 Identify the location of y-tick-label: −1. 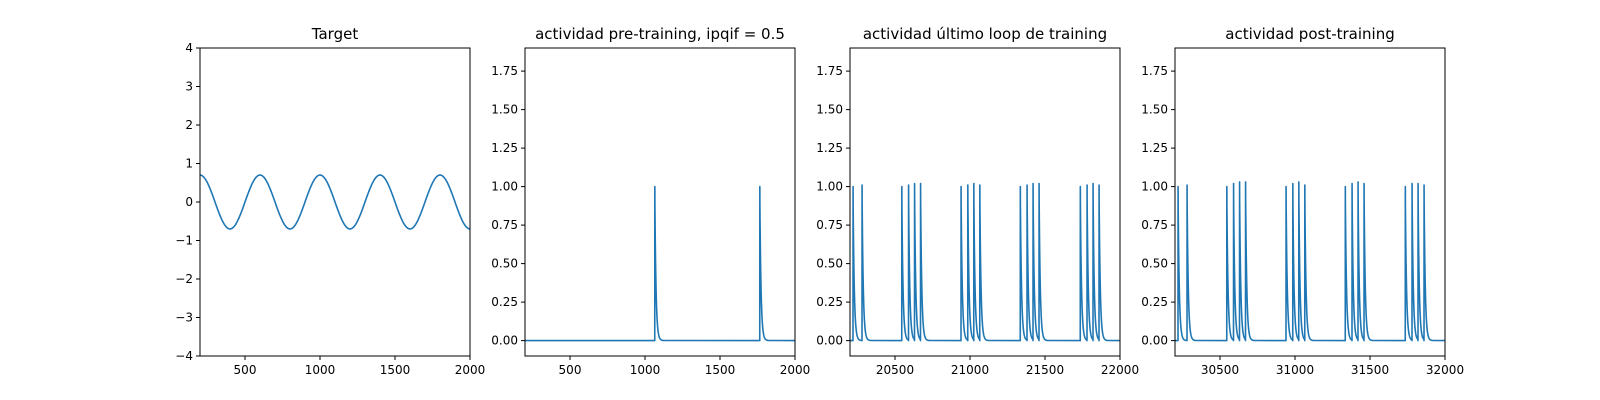
(184, 241).